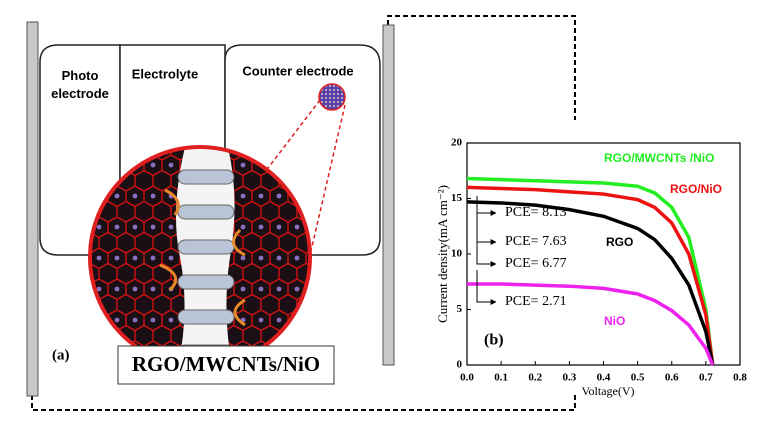 This screenshot has width=761, height=424. What do you see at coordinates (535, 378) in the screenshot?
I see `x-tick-label: 0.2` at bounding box center [535, 378].